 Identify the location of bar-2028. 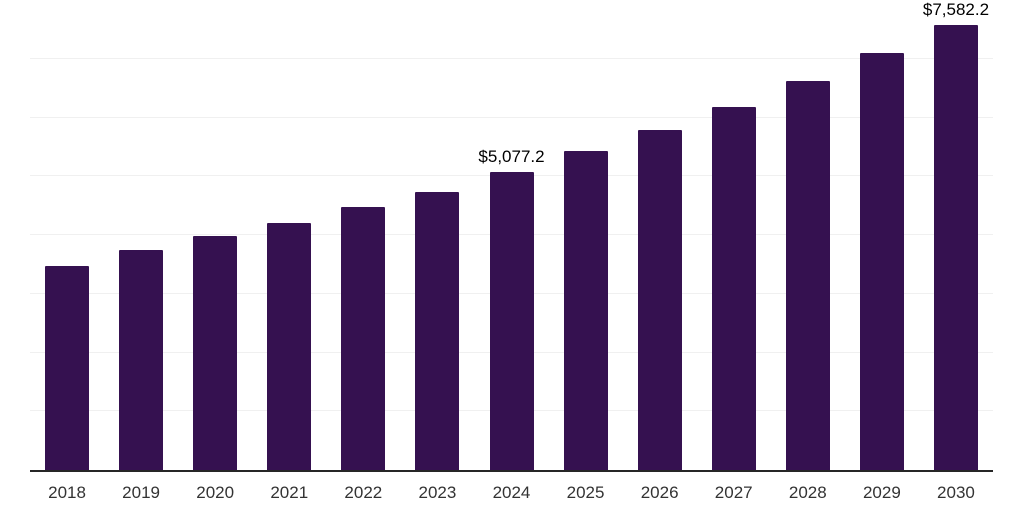
(807, 275).